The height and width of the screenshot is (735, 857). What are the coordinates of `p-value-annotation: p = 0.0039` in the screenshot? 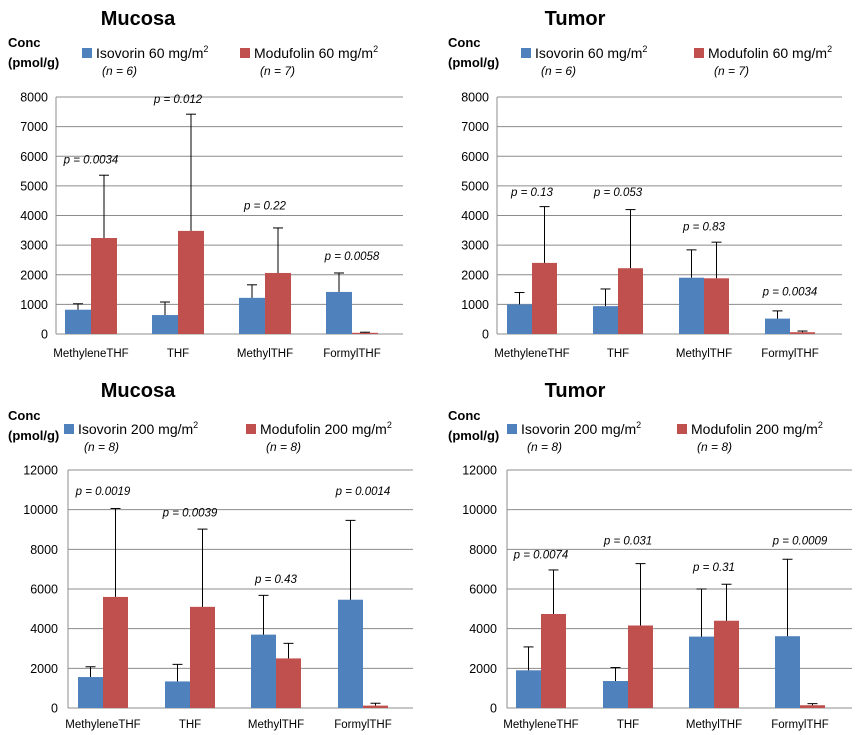 It's located at (190, 514).